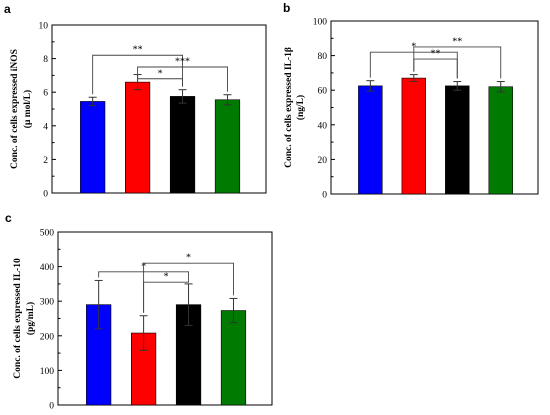 Image resolution: width=550 pixels, height=415 pixels. Describe the element at coordinates (30, 318) in the screenshot. I see `y-axis-unit: (pg/mL)` at that location.